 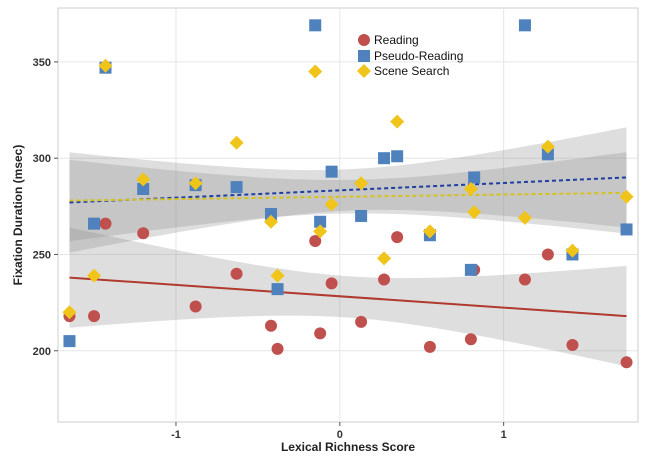 I want to click on legend: Reading Pseudo-Reading Scene Search, so click(x=410, y=55).